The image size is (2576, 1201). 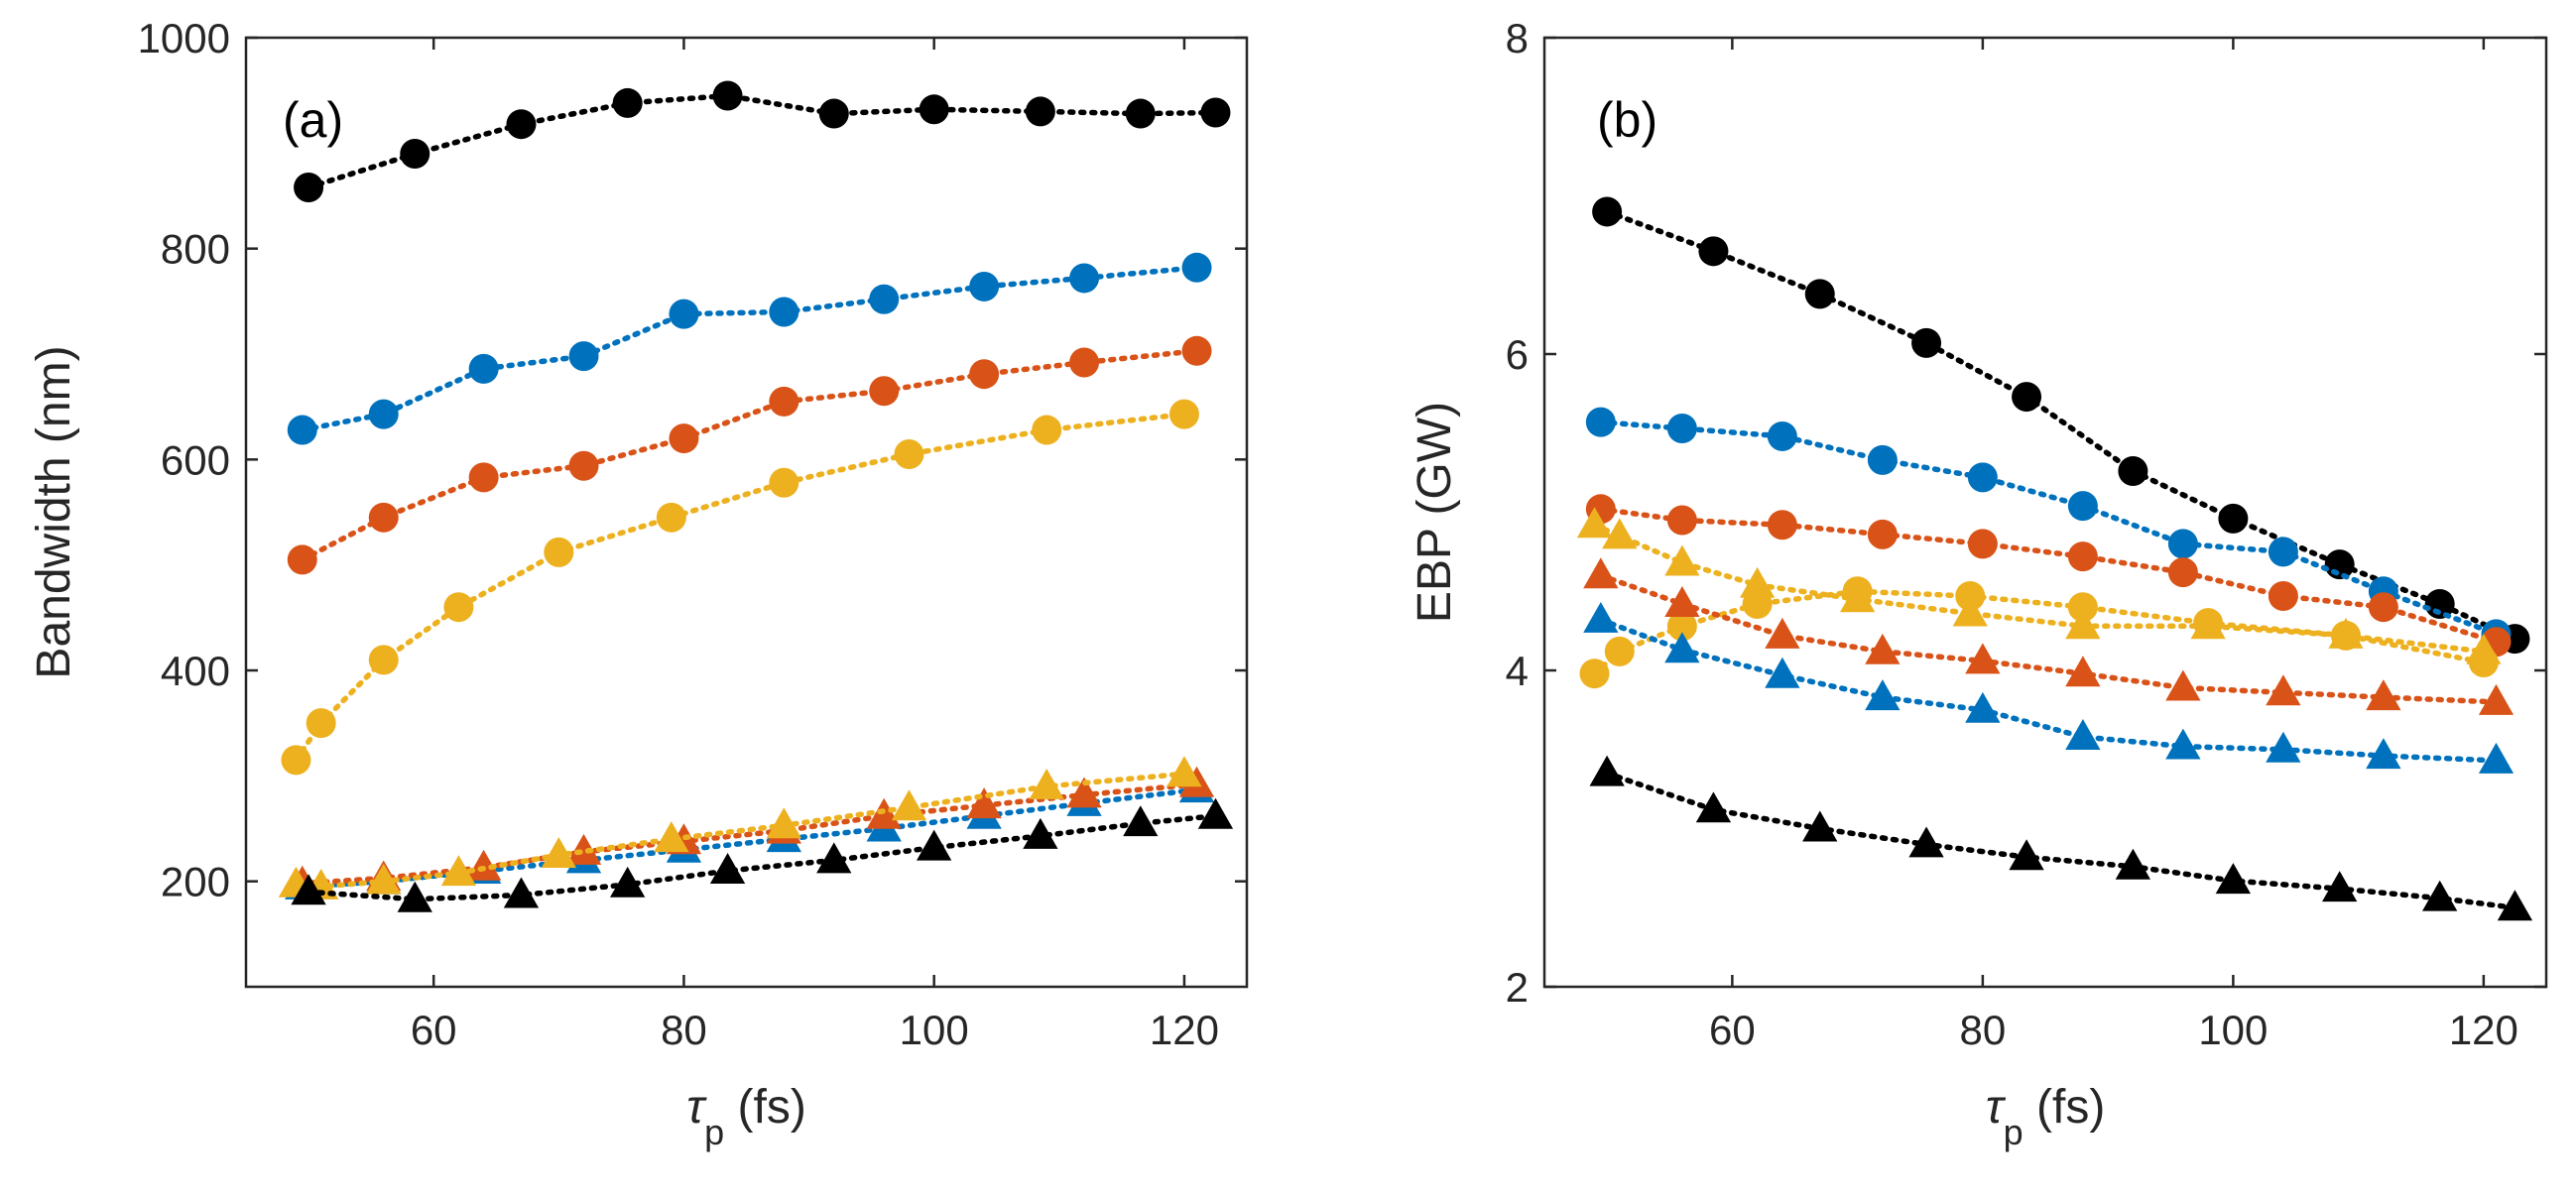 I want to click on x-tick-label: 100, so click(x=2233, y=1030).